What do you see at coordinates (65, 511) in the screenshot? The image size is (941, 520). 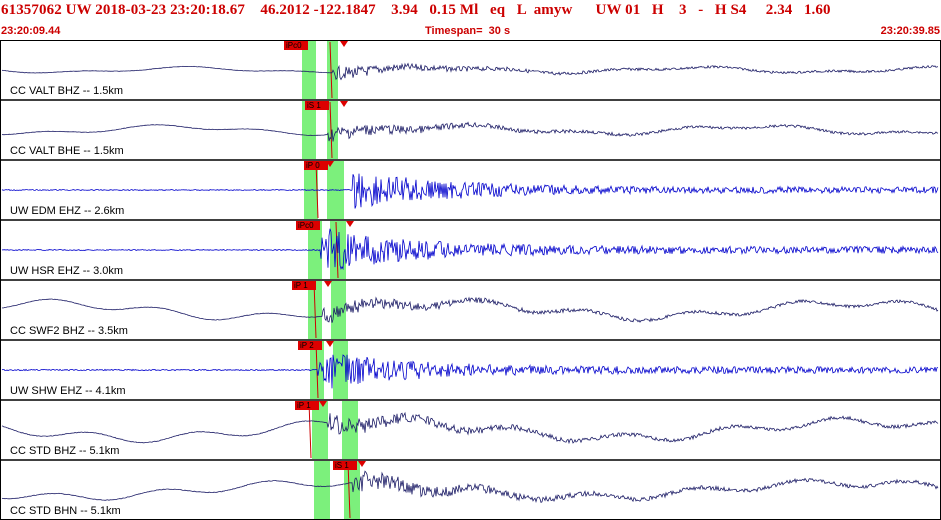 I see `channel-label: CC STD BHN -- 5.1km` at bounding box center [65, 511].